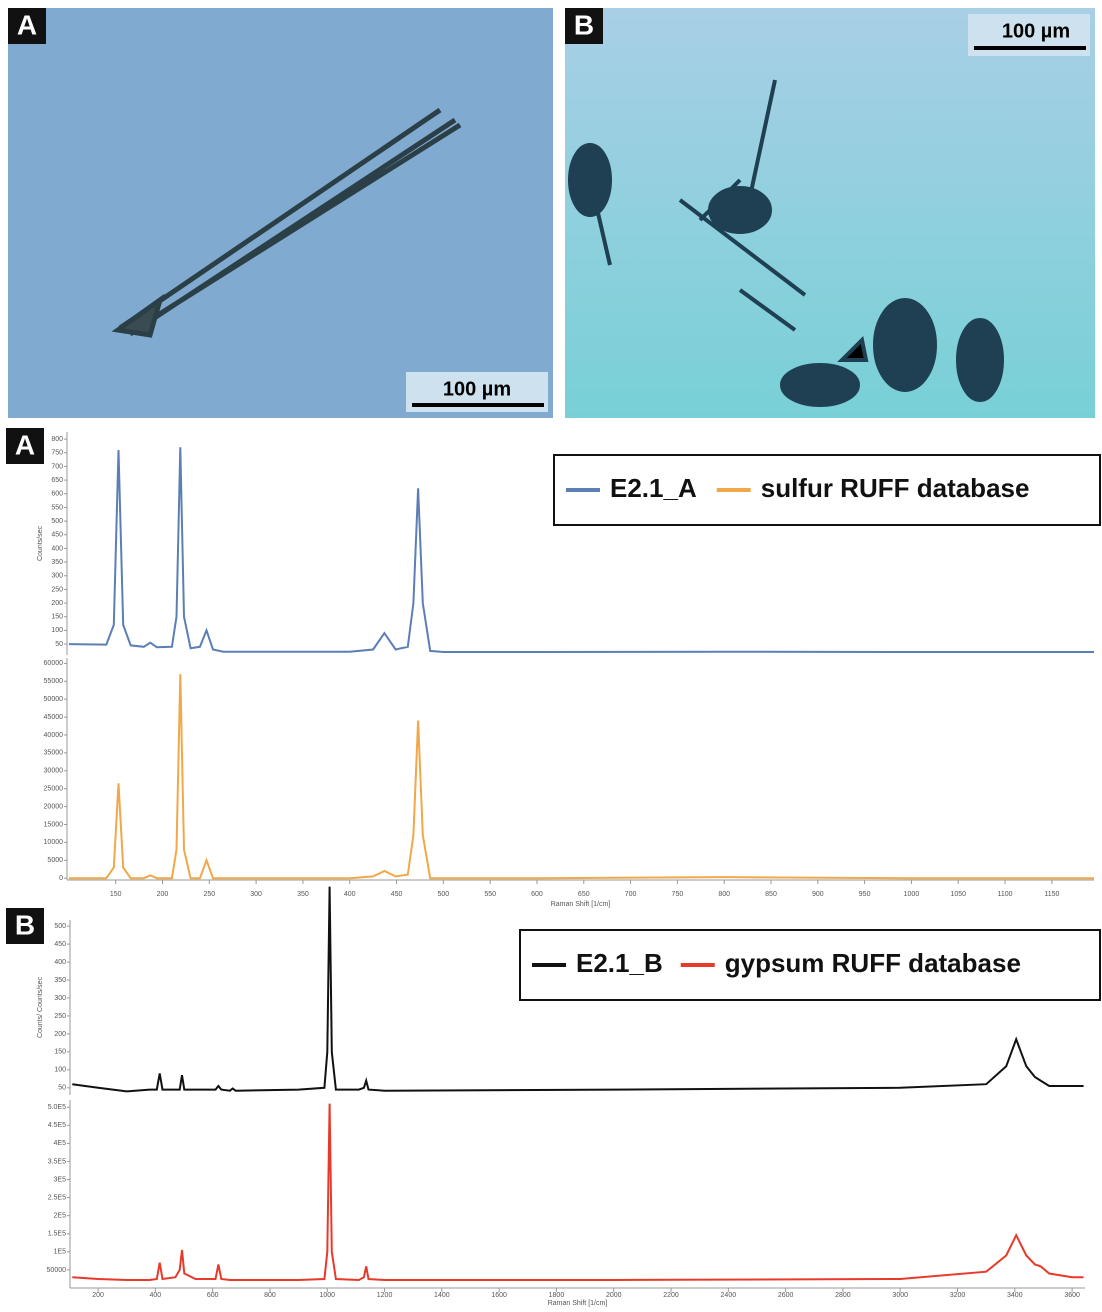 The width and height of the screenshot is (1102, 1312). I want to click on x-tick-label: 1400, so click(442, 1295).